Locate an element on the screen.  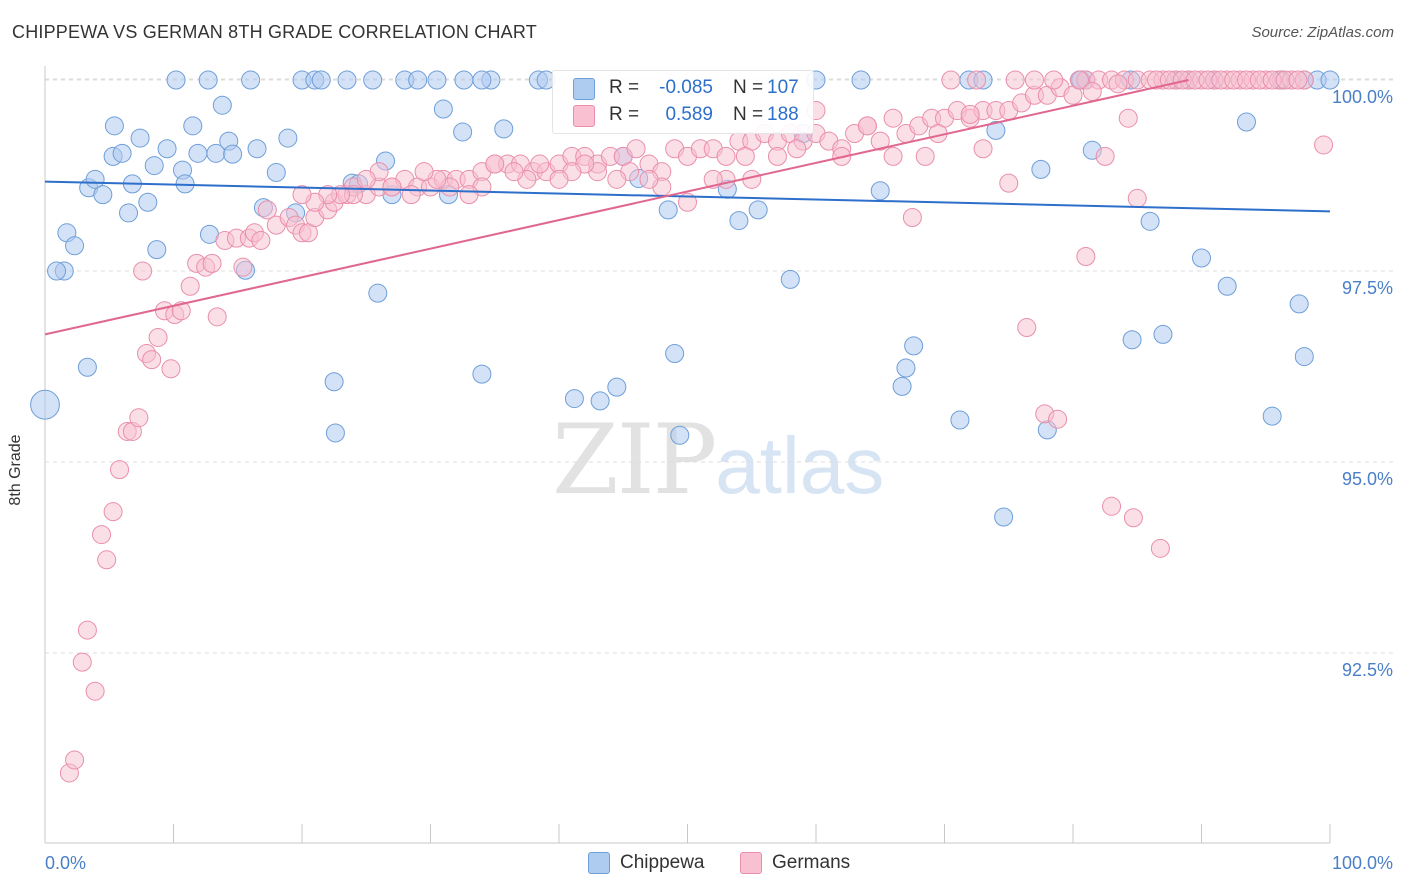
legend-n-value: 188 is located at coordinates (783, 114).